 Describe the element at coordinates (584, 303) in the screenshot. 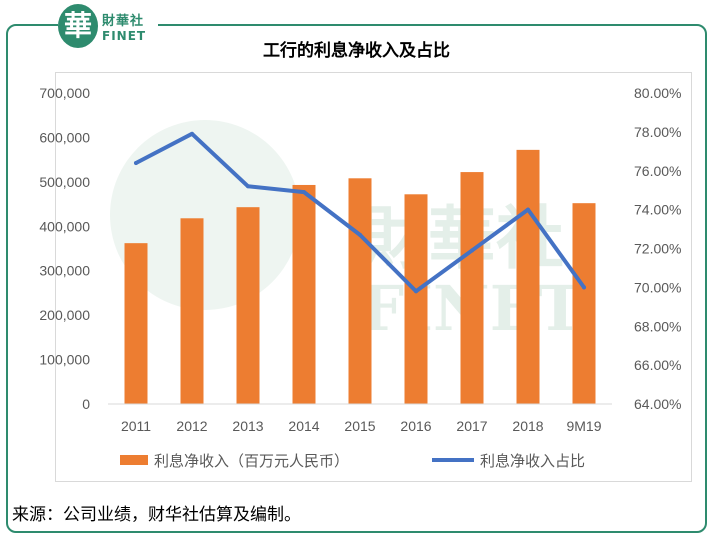

I see `bar-9M19` at that location.